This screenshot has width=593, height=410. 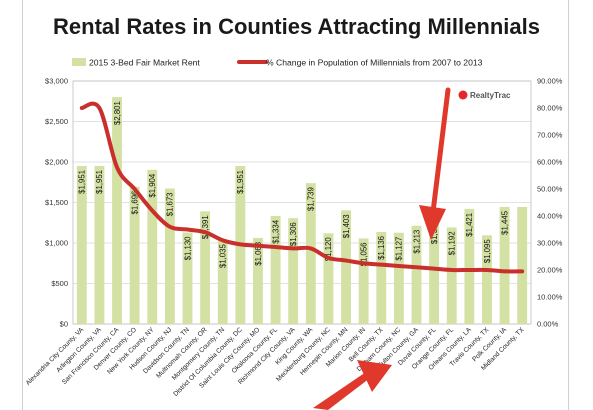 I want to click on bar-data-label: $1,445, so click(x=504, y=222).